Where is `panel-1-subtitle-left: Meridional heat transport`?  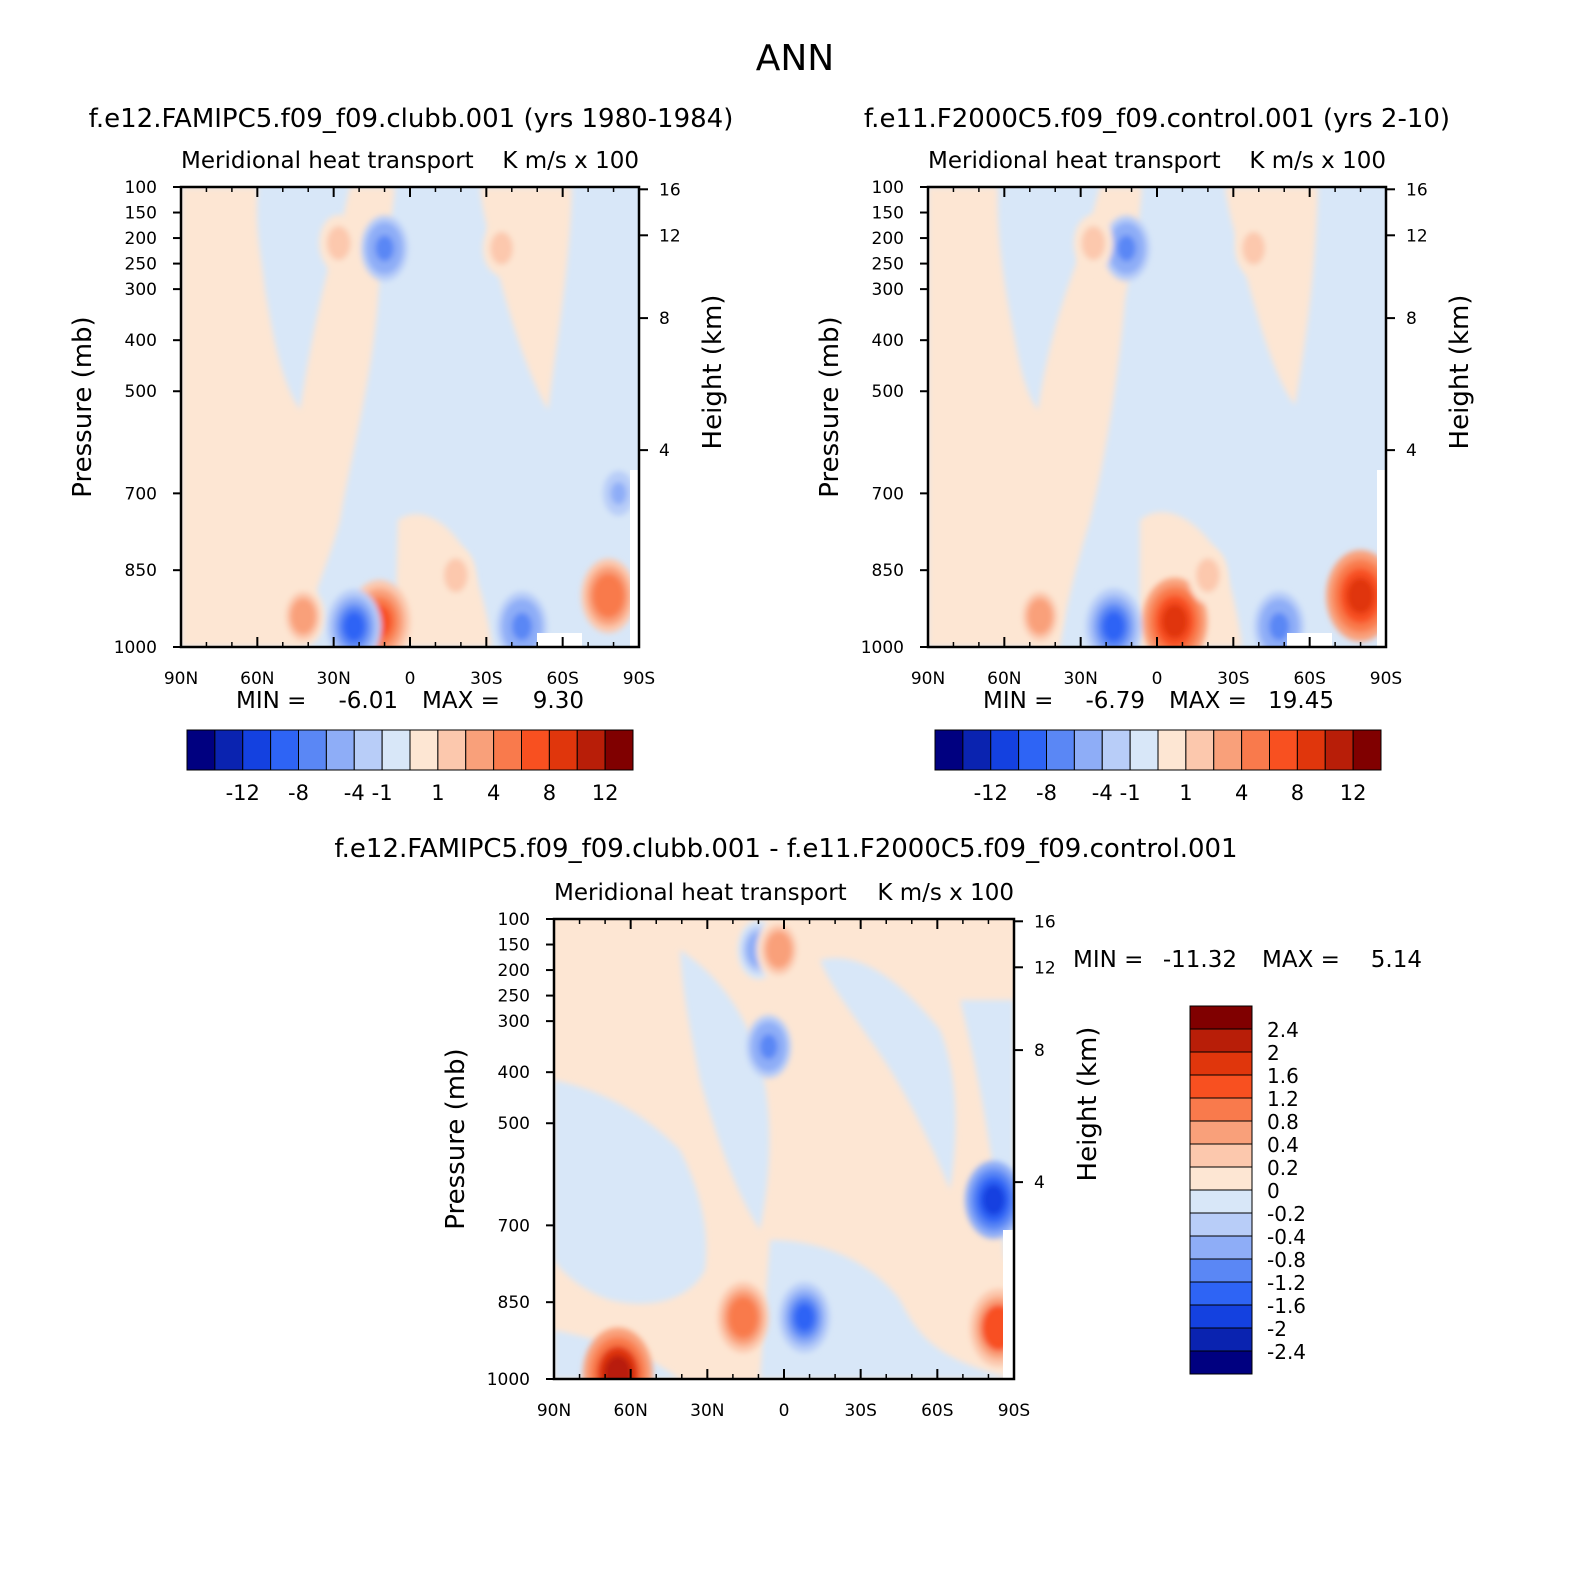
panel-1-subtitle-left: Meridional heat transport is located at coordinates (327, 161).